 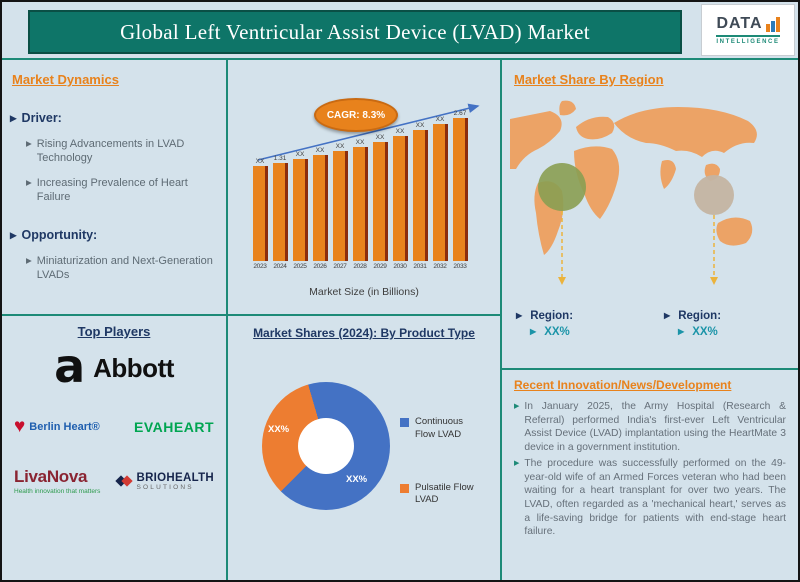 What do you see at coordinates (300, 266) in the screenshot?
I see `bar-year-label: 2025` at bounding box center [300, 266].